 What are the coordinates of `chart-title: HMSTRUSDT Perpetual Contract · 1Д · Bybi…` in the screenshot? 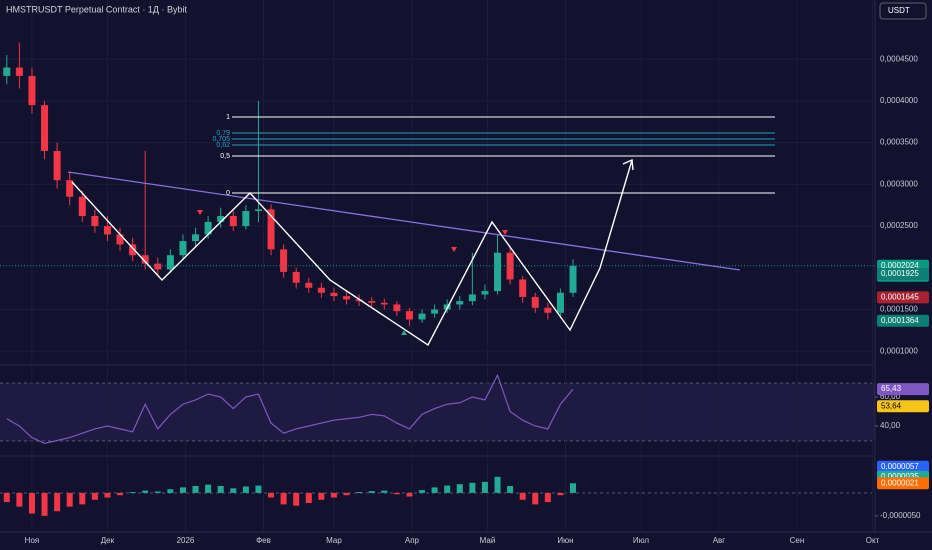 It's located at (96, 9).